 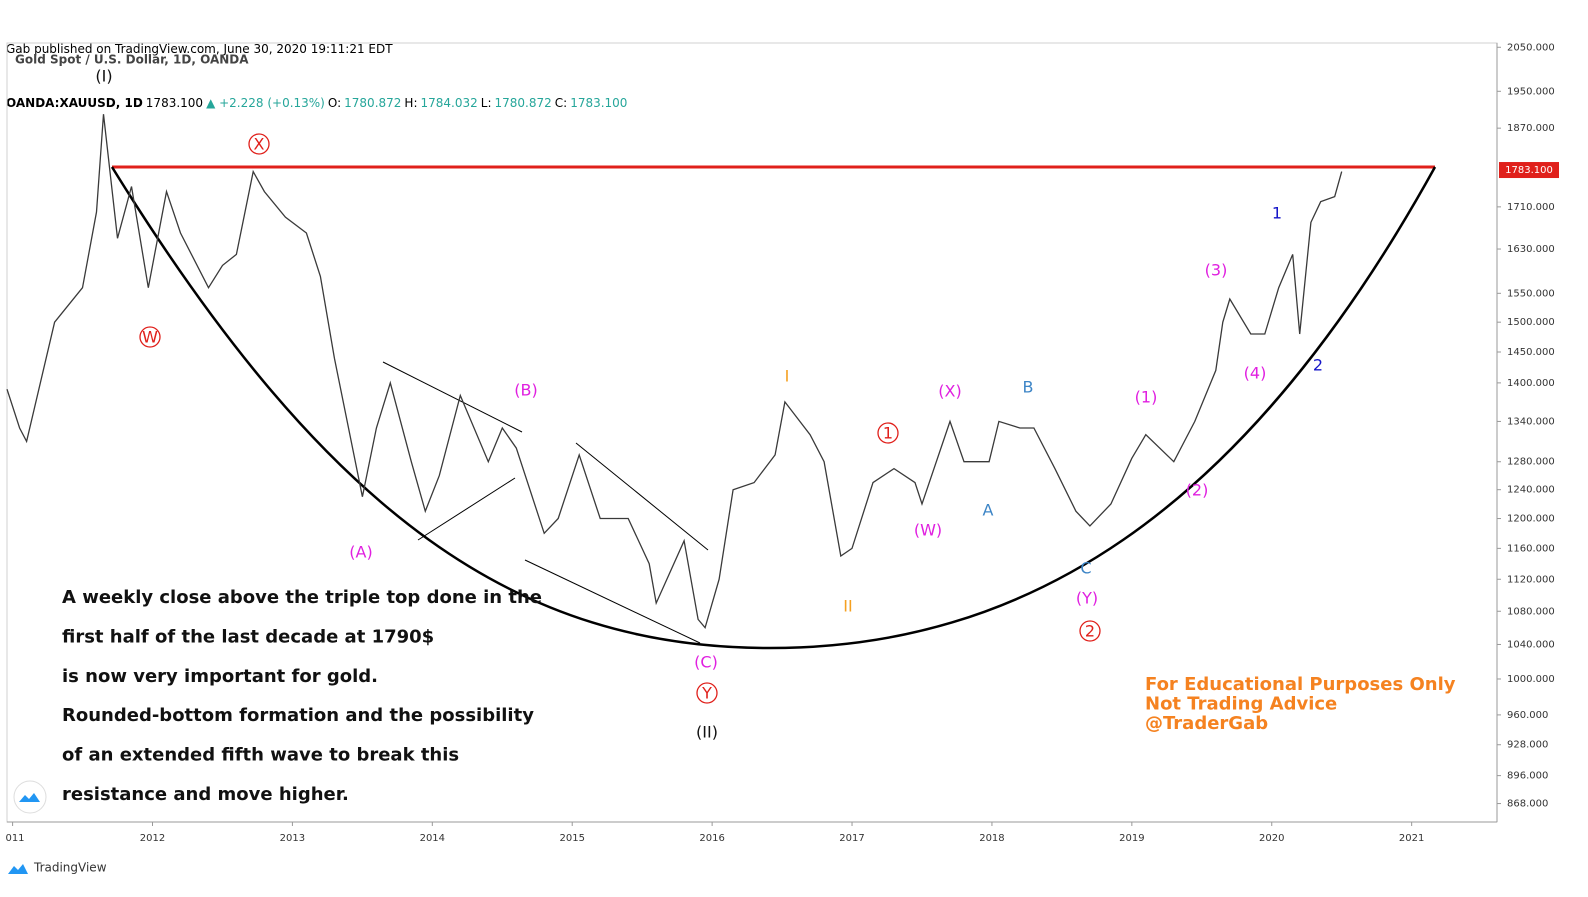 I want to click on wave-label: W, so click(x=150, y=337).